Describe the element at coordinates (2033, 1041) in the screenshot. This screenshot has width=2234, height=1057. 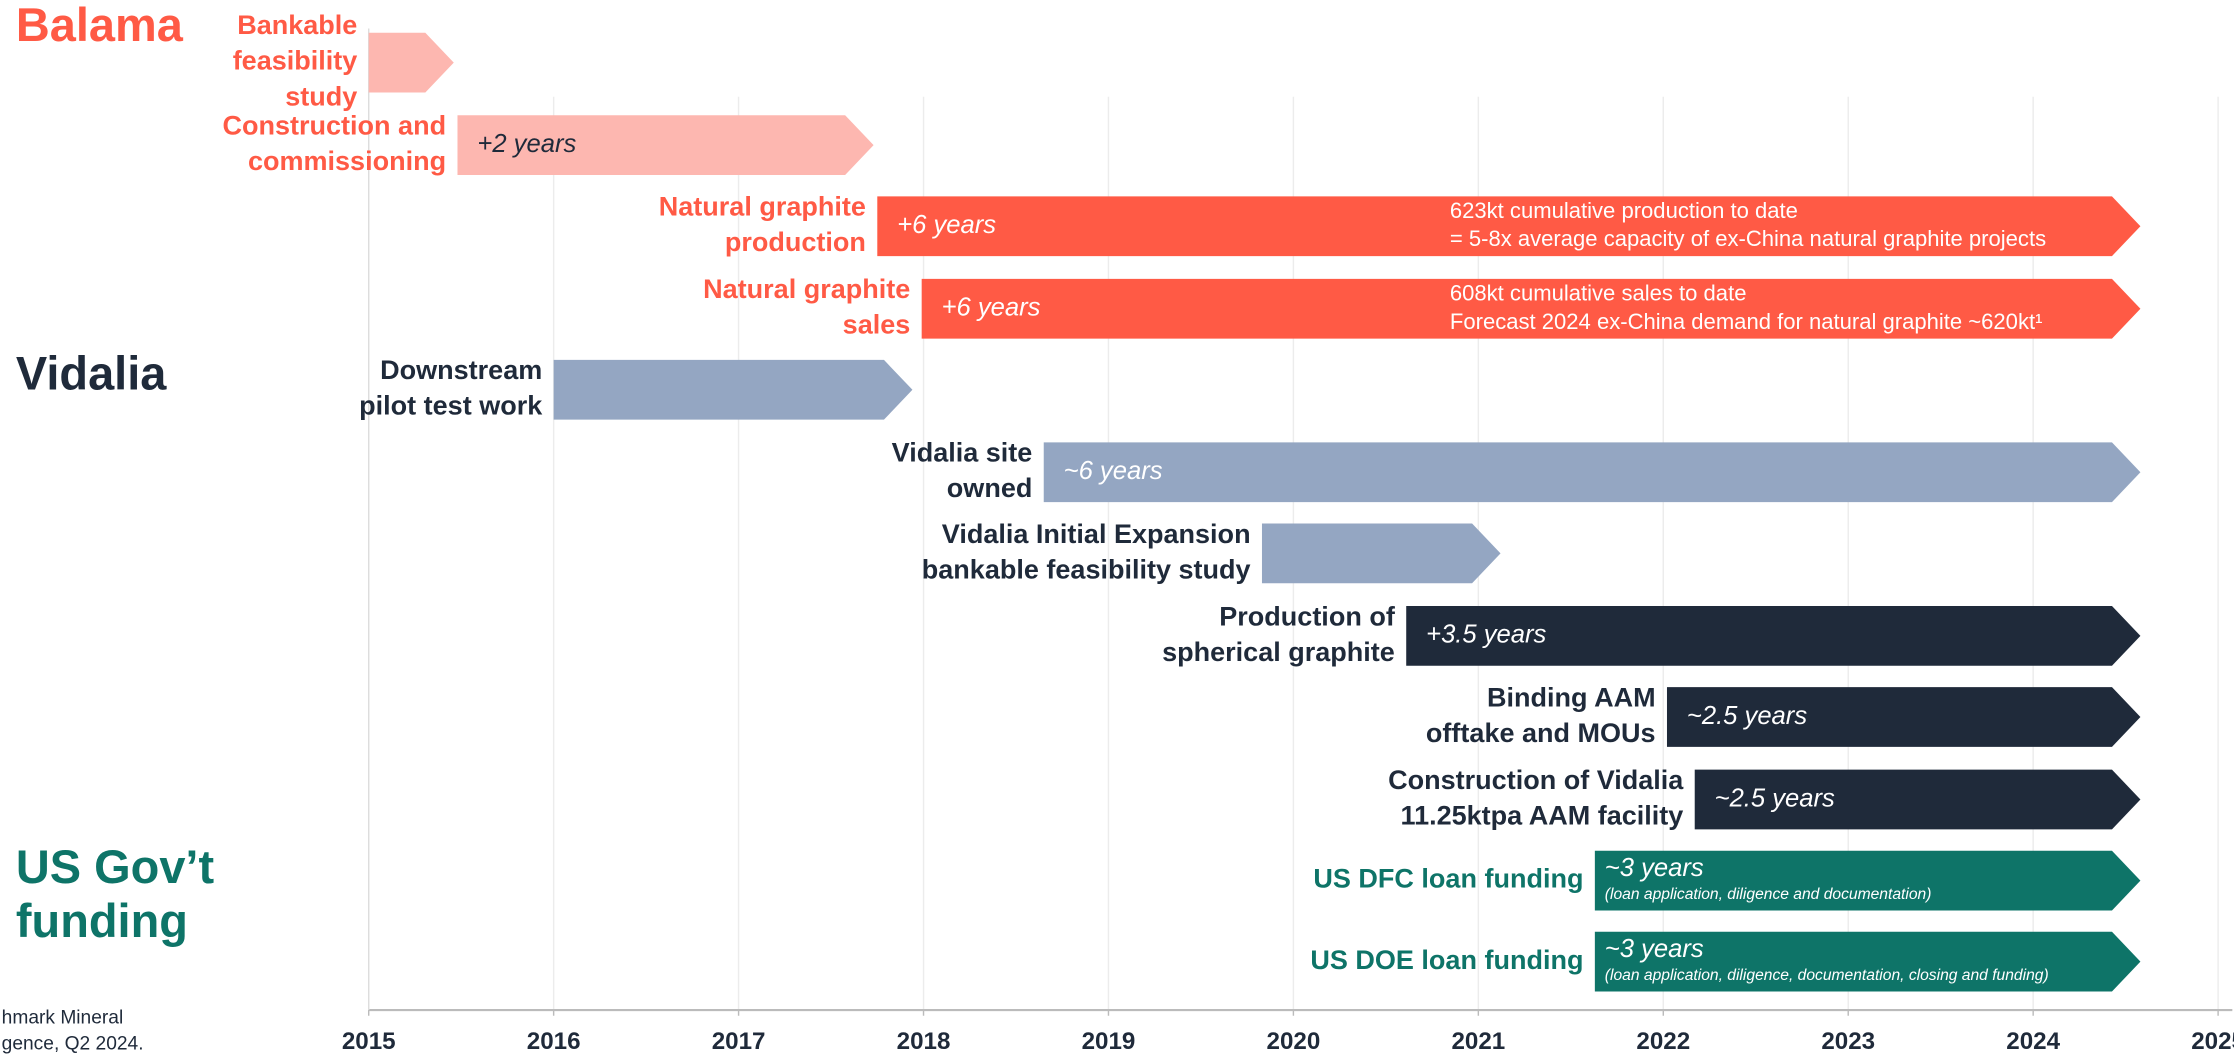
I see `x-tick-label: 2024` at that location.